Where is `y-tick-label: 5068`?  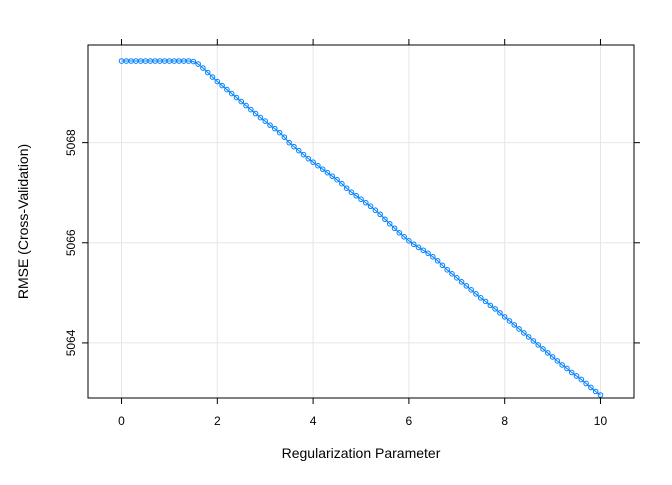 y-tick-label: 5068 is located at coordinates (71, 142).